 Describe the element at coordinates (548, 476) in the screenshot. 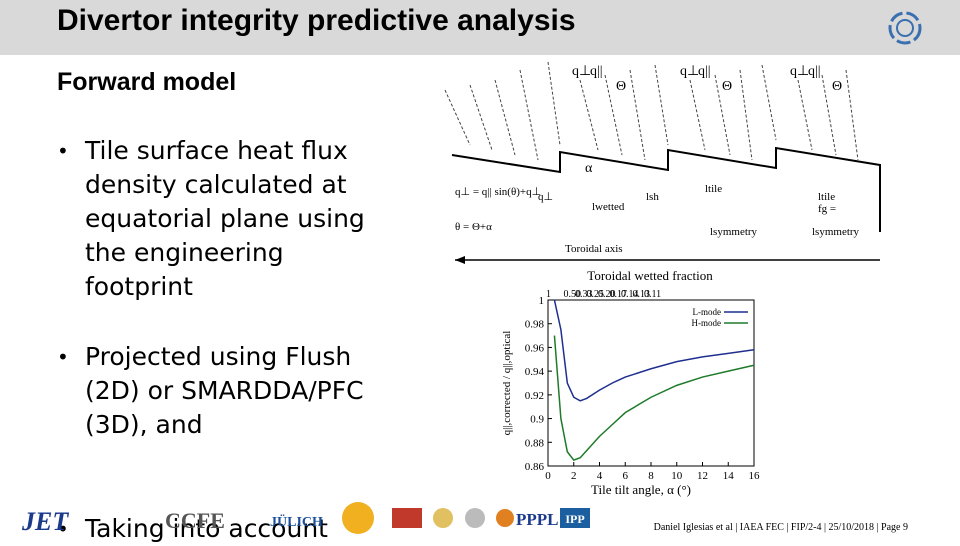

I see `x-tick-label: 0` at that location.